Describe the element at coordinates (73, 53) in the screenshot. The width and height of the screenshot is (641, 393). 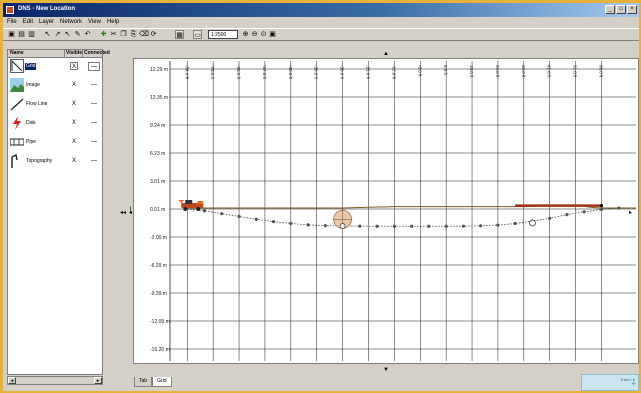
I see `col-visible: Visible` at that location.